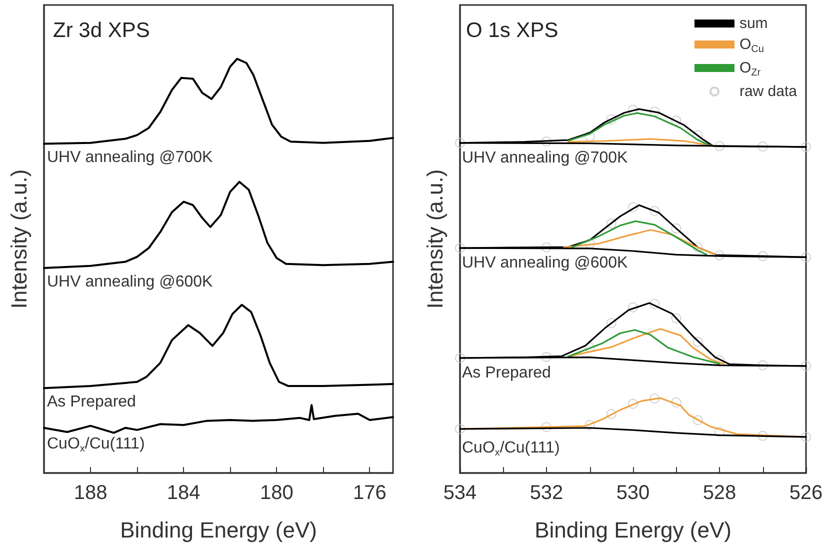  Describe the element at coordinates (719, 493) in the screenshot. I see `x-tick-label: 528` at that location.